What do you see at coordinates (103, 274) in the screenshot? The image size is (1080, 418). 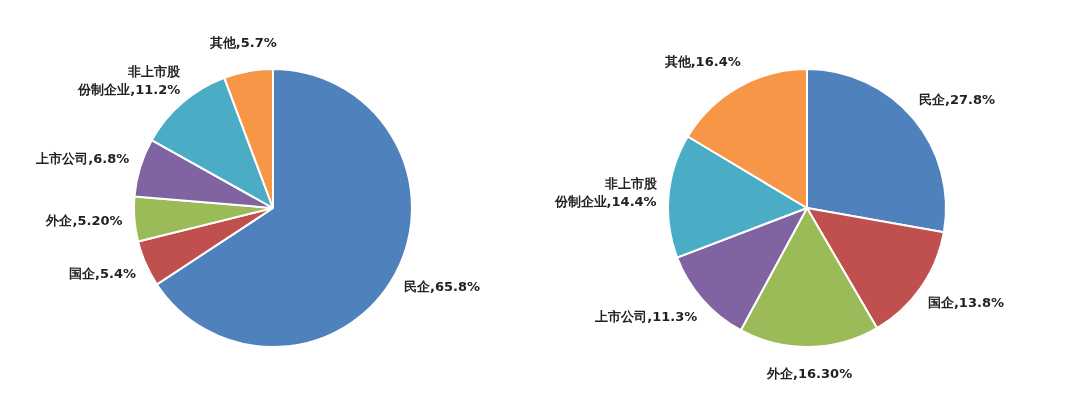 I see `slice-label: 国企,5.4%` at bounding box center [103, 274].